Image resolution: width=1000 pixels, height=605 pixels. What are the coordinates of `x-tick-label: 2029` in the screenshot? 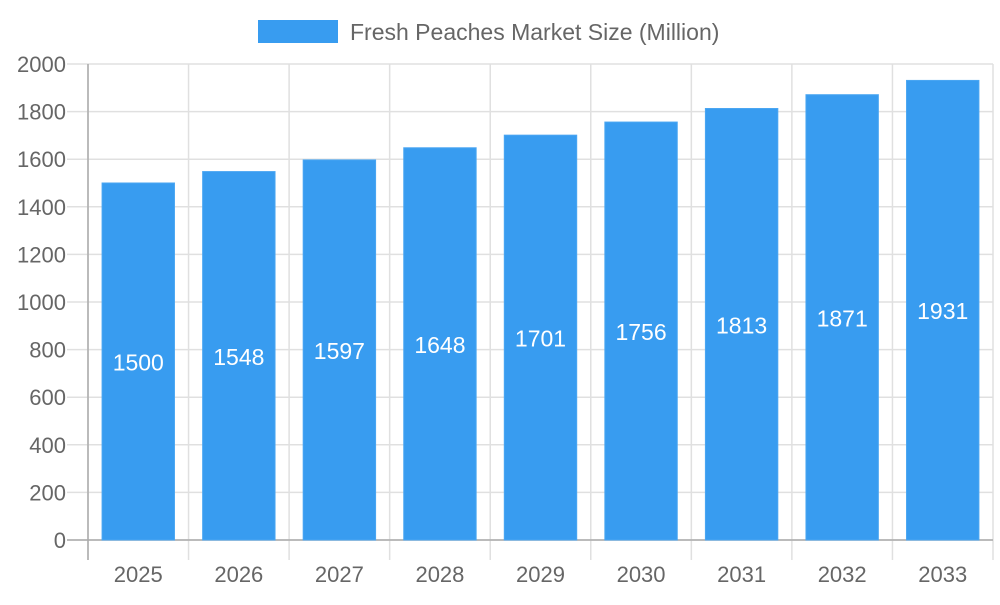 It's located at (540, 574).